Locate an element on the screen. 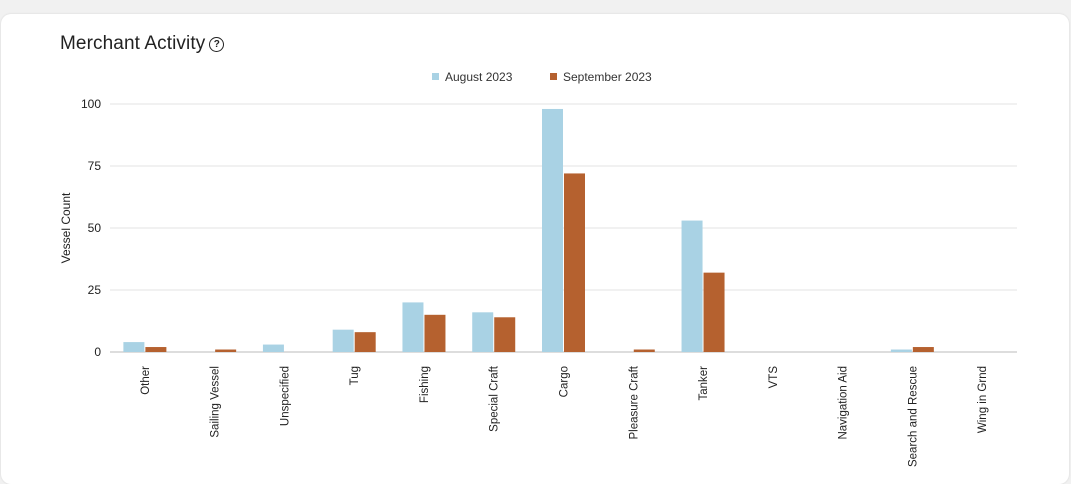 This screenshot has height=484, width=1071. chart-header: Merchant Activity ? is located at coordinates (142, 44).